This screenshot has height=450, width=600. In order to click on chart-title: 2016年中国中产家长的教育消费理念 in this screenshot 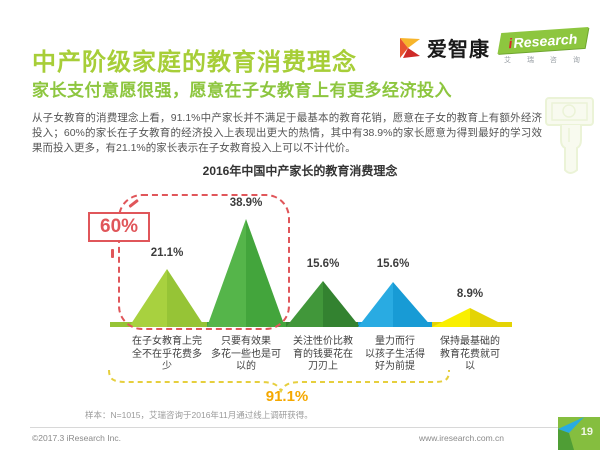, I will do `click(300, 171)`.